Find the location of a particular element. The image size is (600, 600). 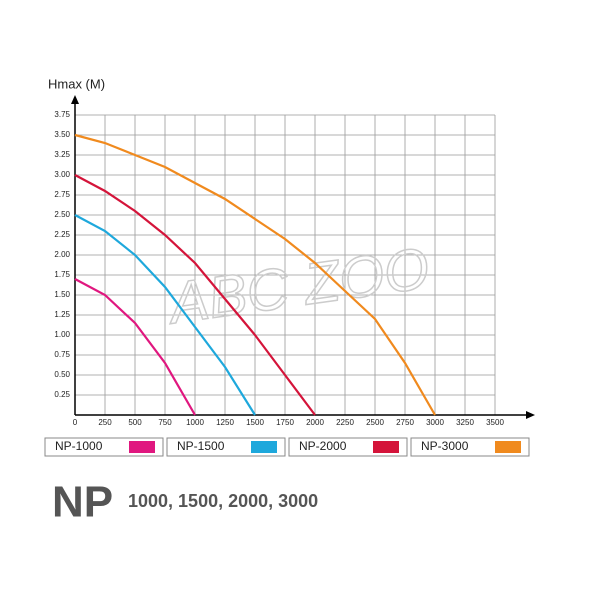

y-axis-arrow is located at coordinates (75, 99).